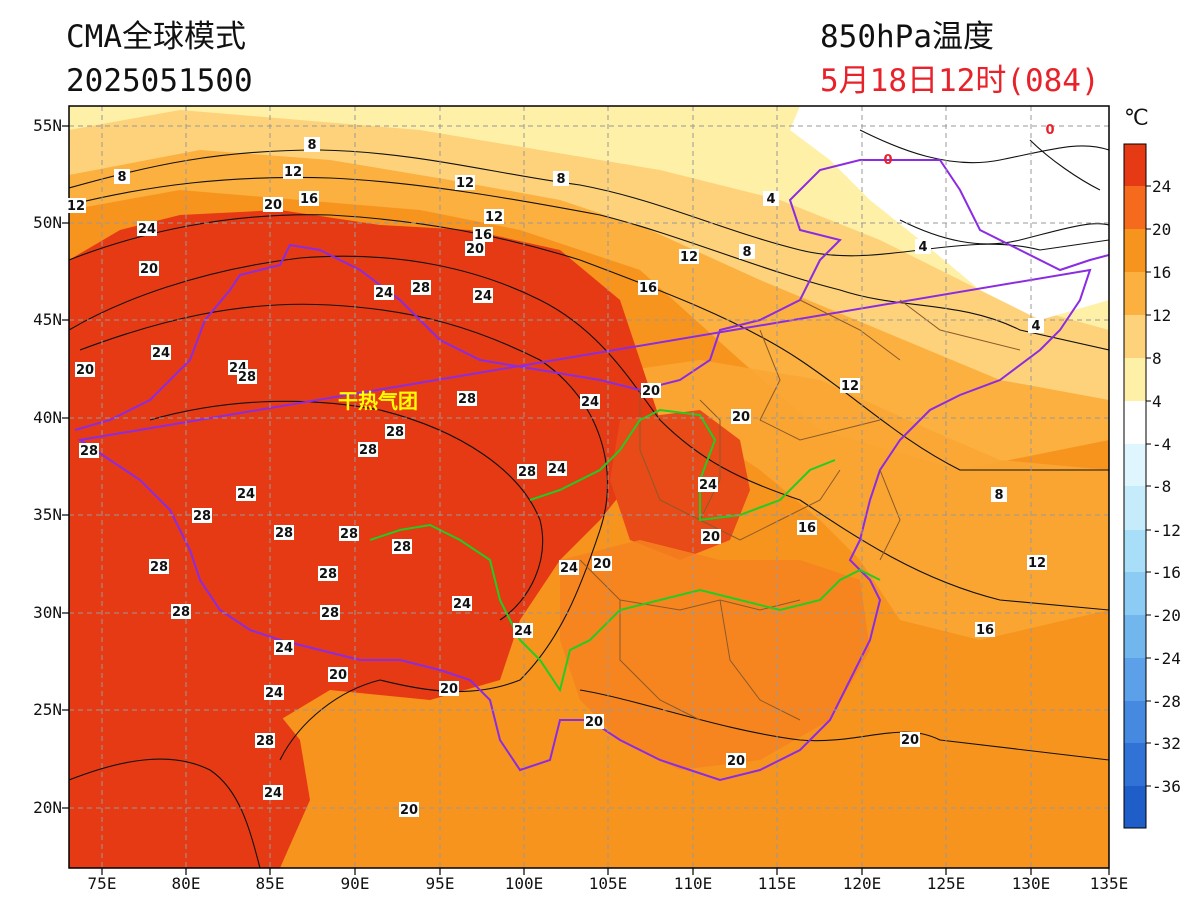  Describe the element at coordinates (1162, 486) in the screenshot. I see `colorbar-label: -8` at that location.